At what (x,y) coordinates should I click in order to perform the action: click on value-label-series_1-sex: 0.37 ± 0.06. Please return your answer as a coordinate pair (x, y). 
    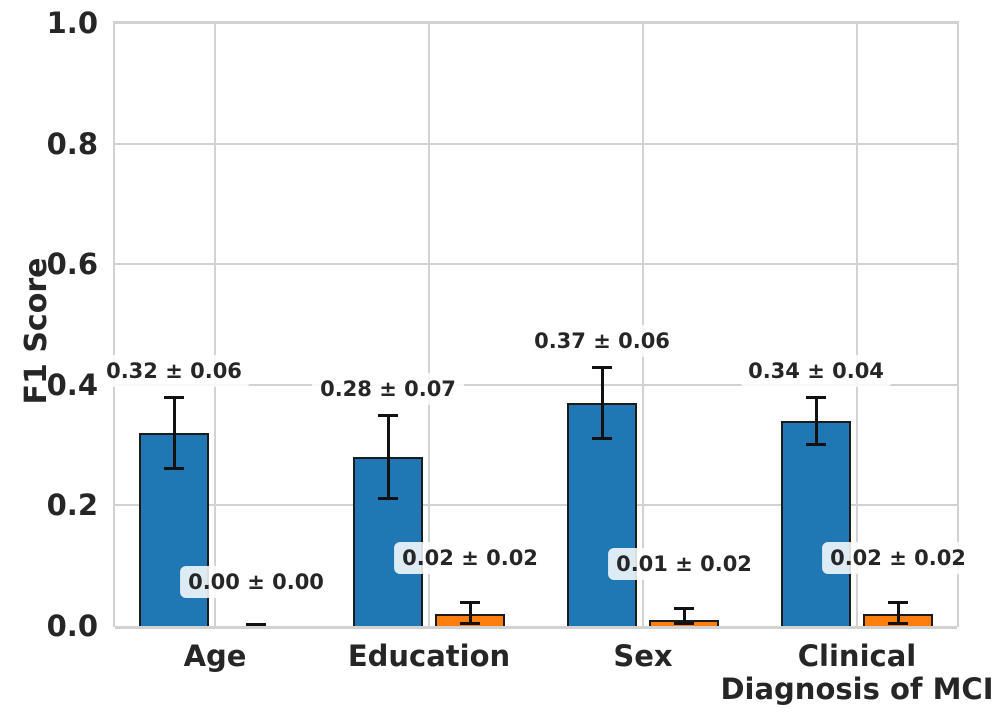
    Looking at the image, I should click on (602, 340).